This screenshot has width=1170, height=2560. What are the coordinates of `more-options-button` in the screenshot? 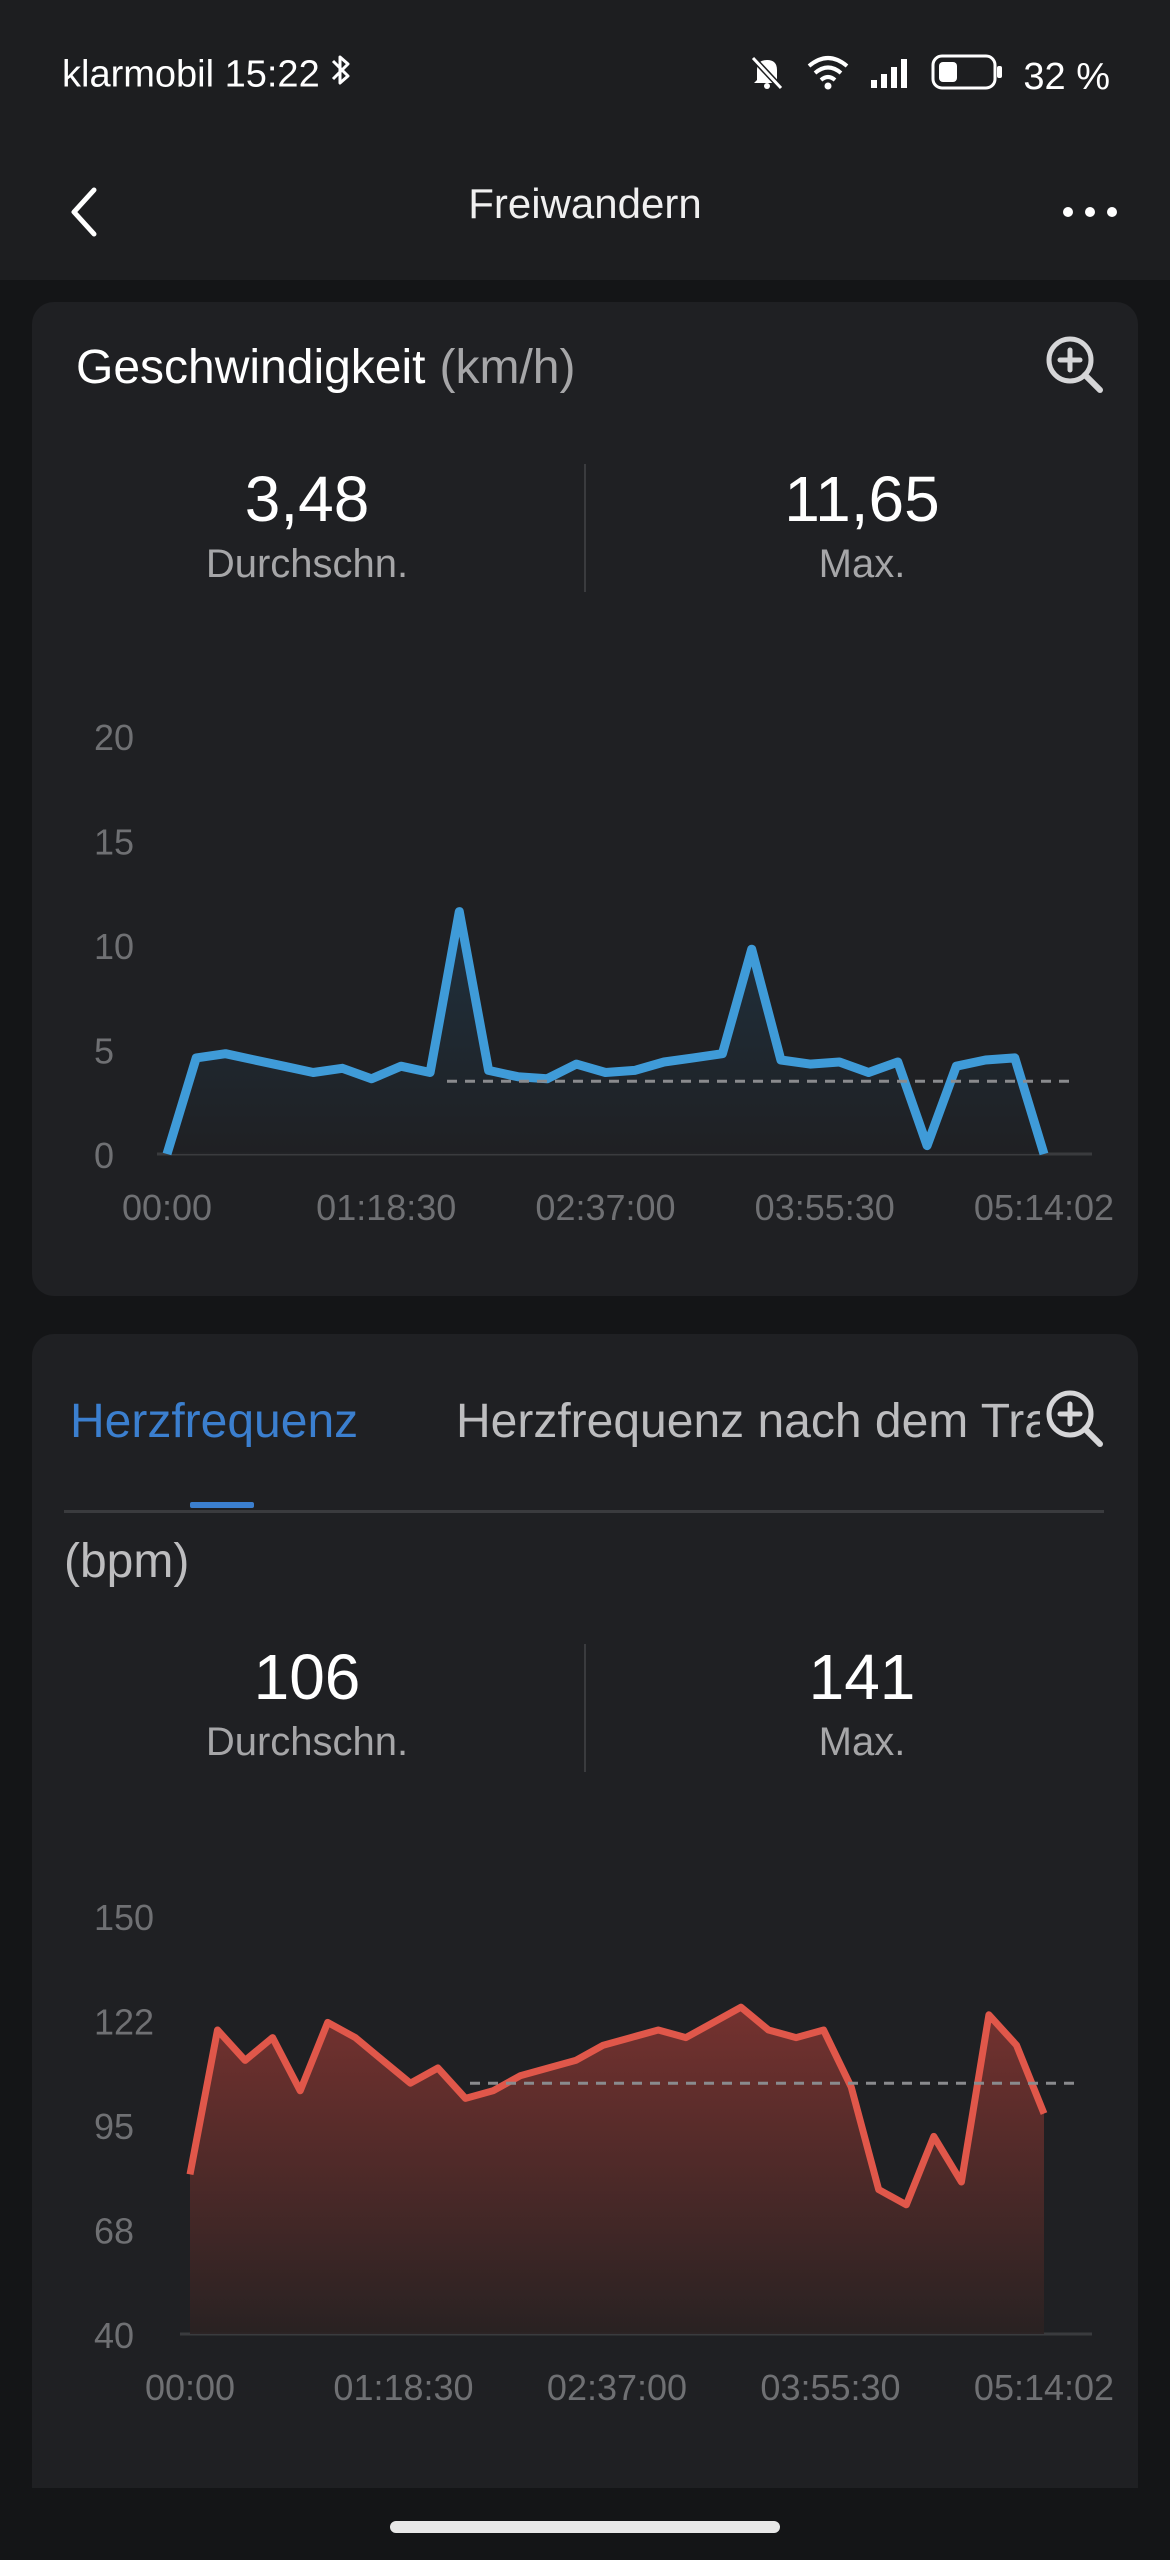 It's located at (1090, 212).